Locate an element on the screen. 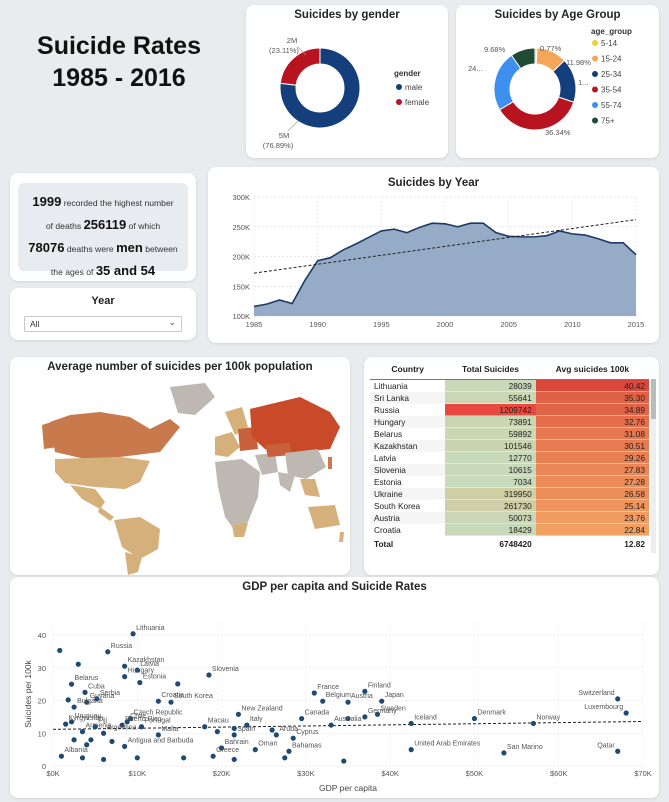 The image size is (669, 802). table-row: Belarus 59892 31.08 is located at coordinates (509, 433).